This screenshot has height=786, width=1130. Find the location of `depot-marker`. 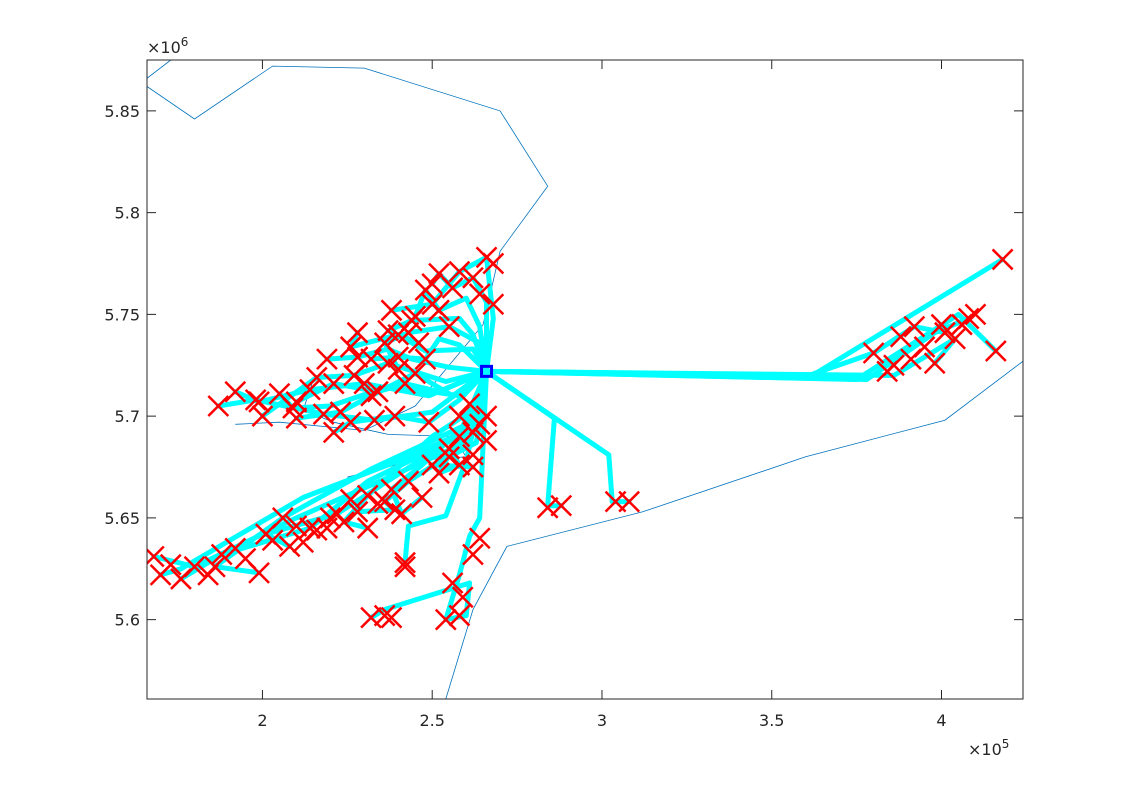

depot-marker is located at coordinates (487, 371).